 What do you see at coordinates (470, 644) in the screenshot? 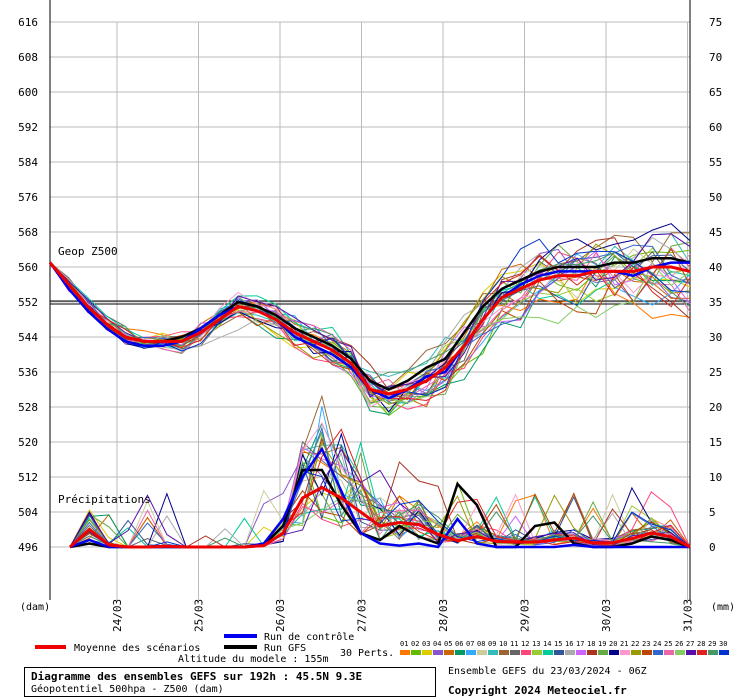
I see `perturbation-number: 07` at bounding box center [470, 644].